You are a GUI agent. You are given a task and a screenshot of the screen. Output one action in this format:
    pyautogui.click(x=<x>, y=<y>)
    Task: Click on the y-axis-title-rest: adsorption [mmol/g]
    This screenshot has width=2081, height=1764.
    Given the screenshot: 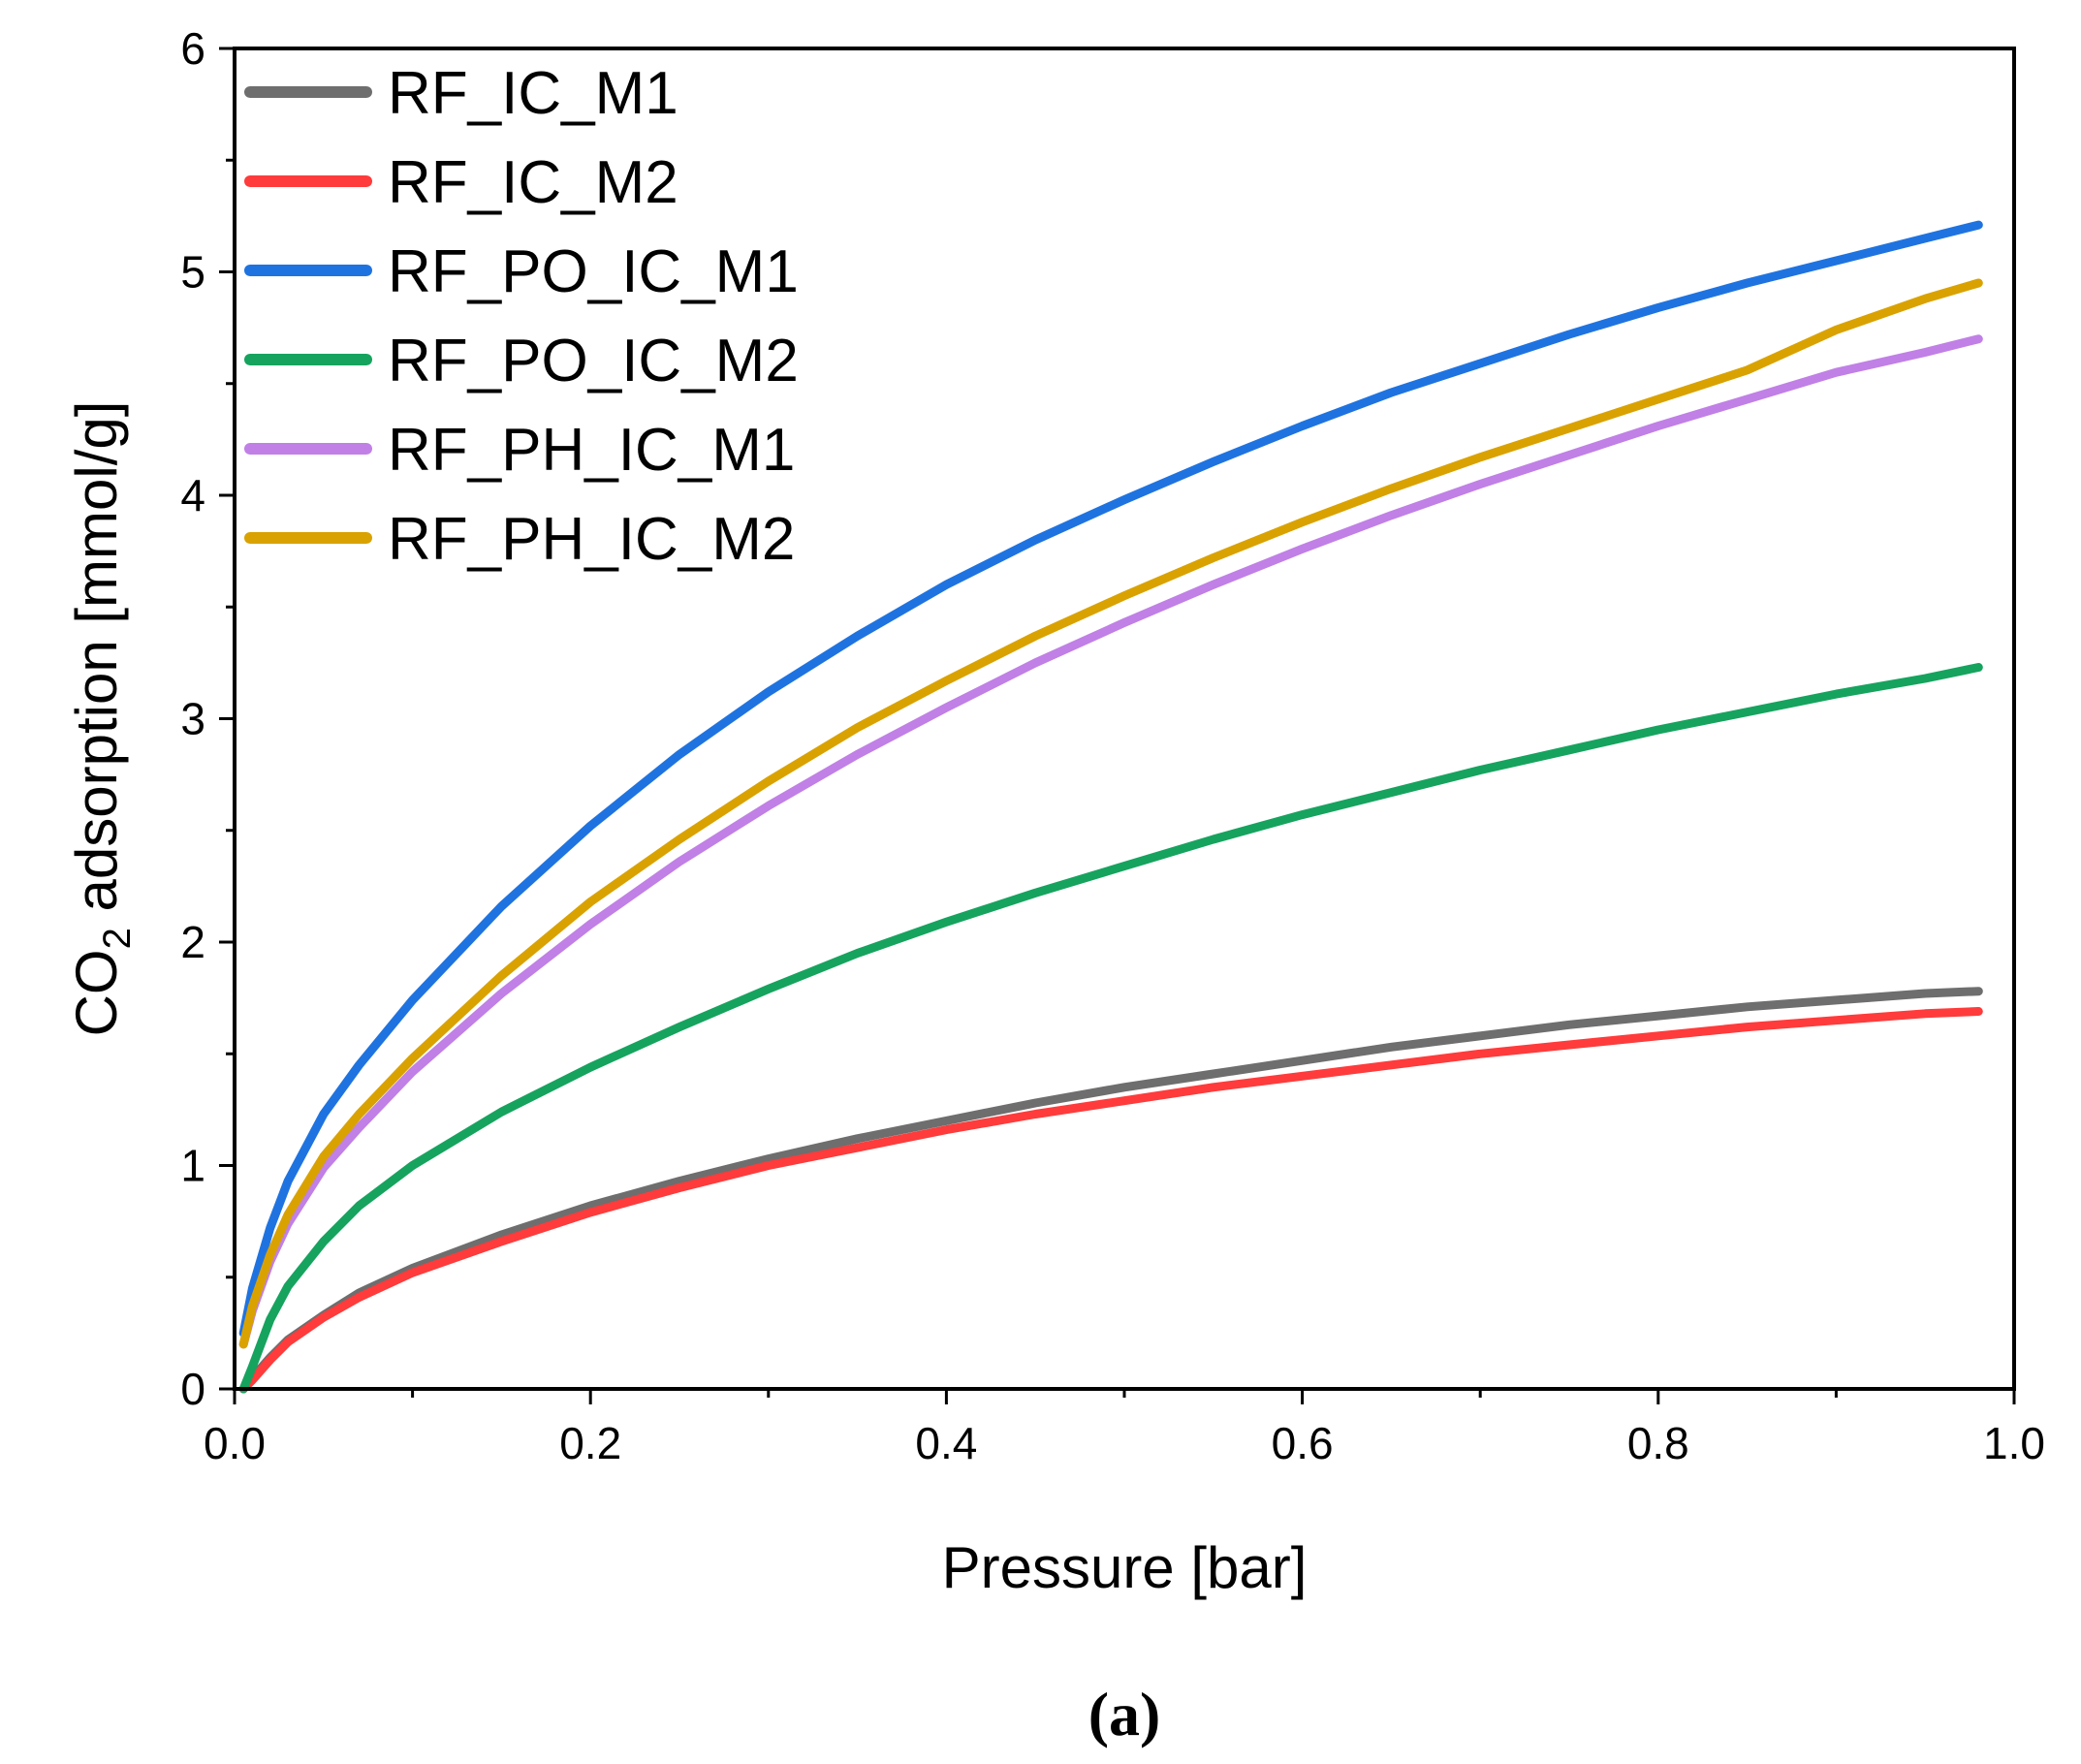 What is the action you would take?
    pyautogui.click(x=96, y=665)
    